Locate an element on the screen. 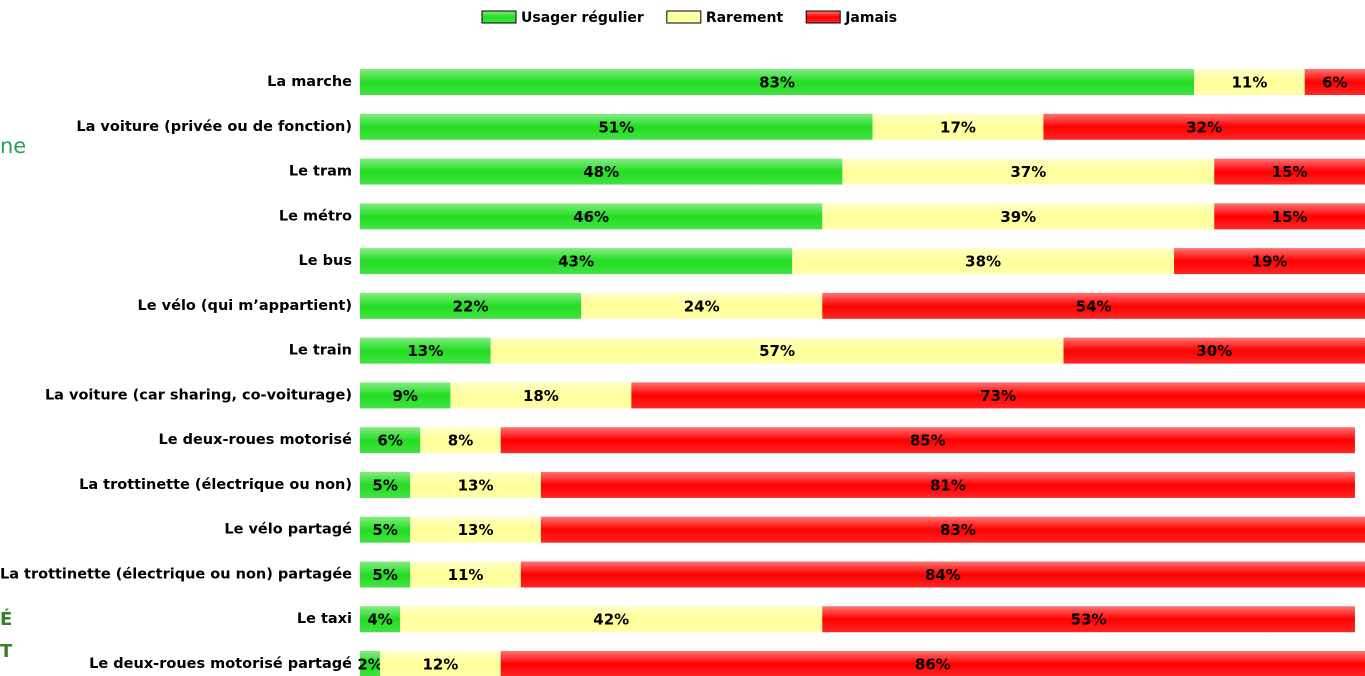 This screenshot has width=1365, height=676. data-label: 53% is located at coordinates (1089, 620).